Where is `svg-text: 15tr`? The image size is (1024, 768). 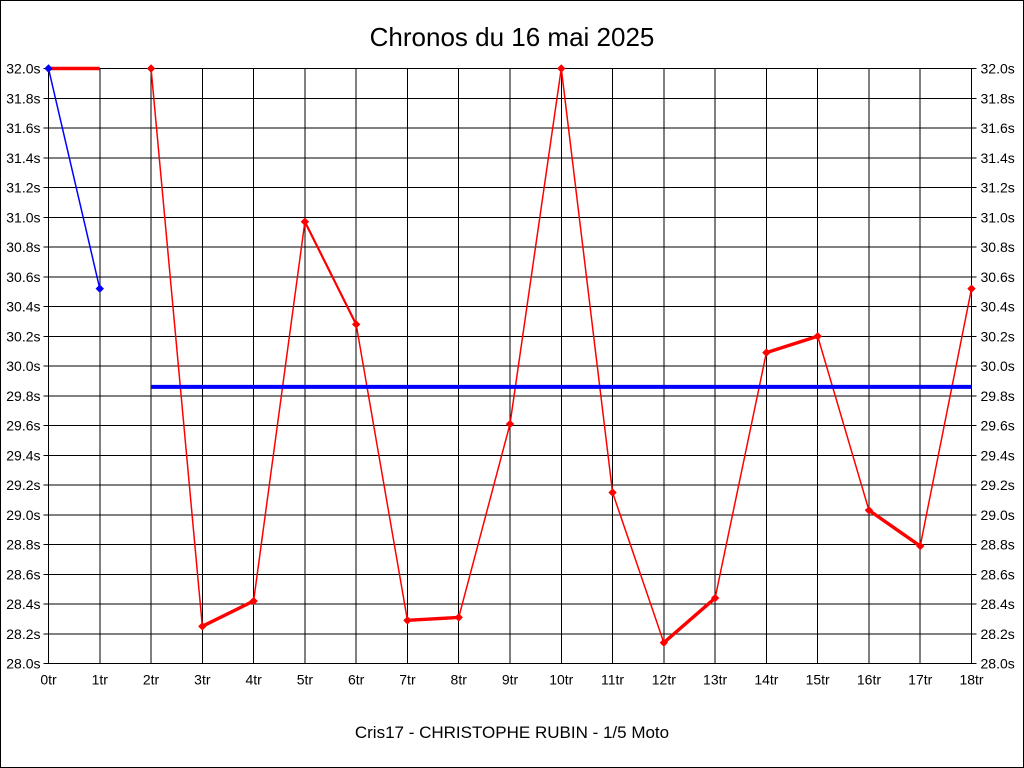 svg-text: 15tr is located at coordinates (818, 680).